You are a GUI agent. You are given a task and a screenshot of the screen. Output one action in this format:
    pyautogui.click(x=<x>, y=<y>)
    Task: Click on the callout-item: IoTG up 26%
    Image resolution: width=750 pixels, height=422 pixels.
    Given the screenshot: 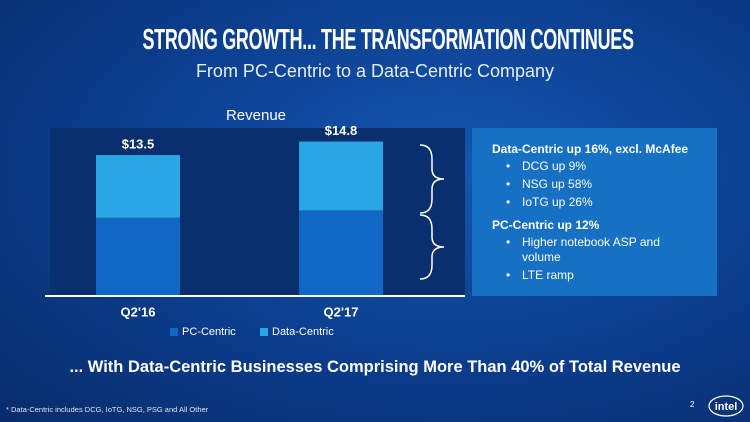 What is the action you would take?
    pyautogui.click(x=584, y=202)
    